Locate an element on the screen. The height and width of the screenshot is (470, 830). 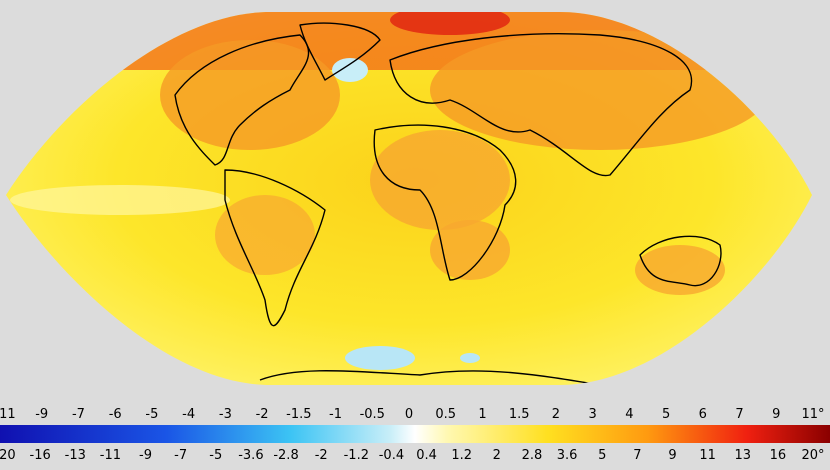
celsius-label: 13 is located at coordinates (742, 455).